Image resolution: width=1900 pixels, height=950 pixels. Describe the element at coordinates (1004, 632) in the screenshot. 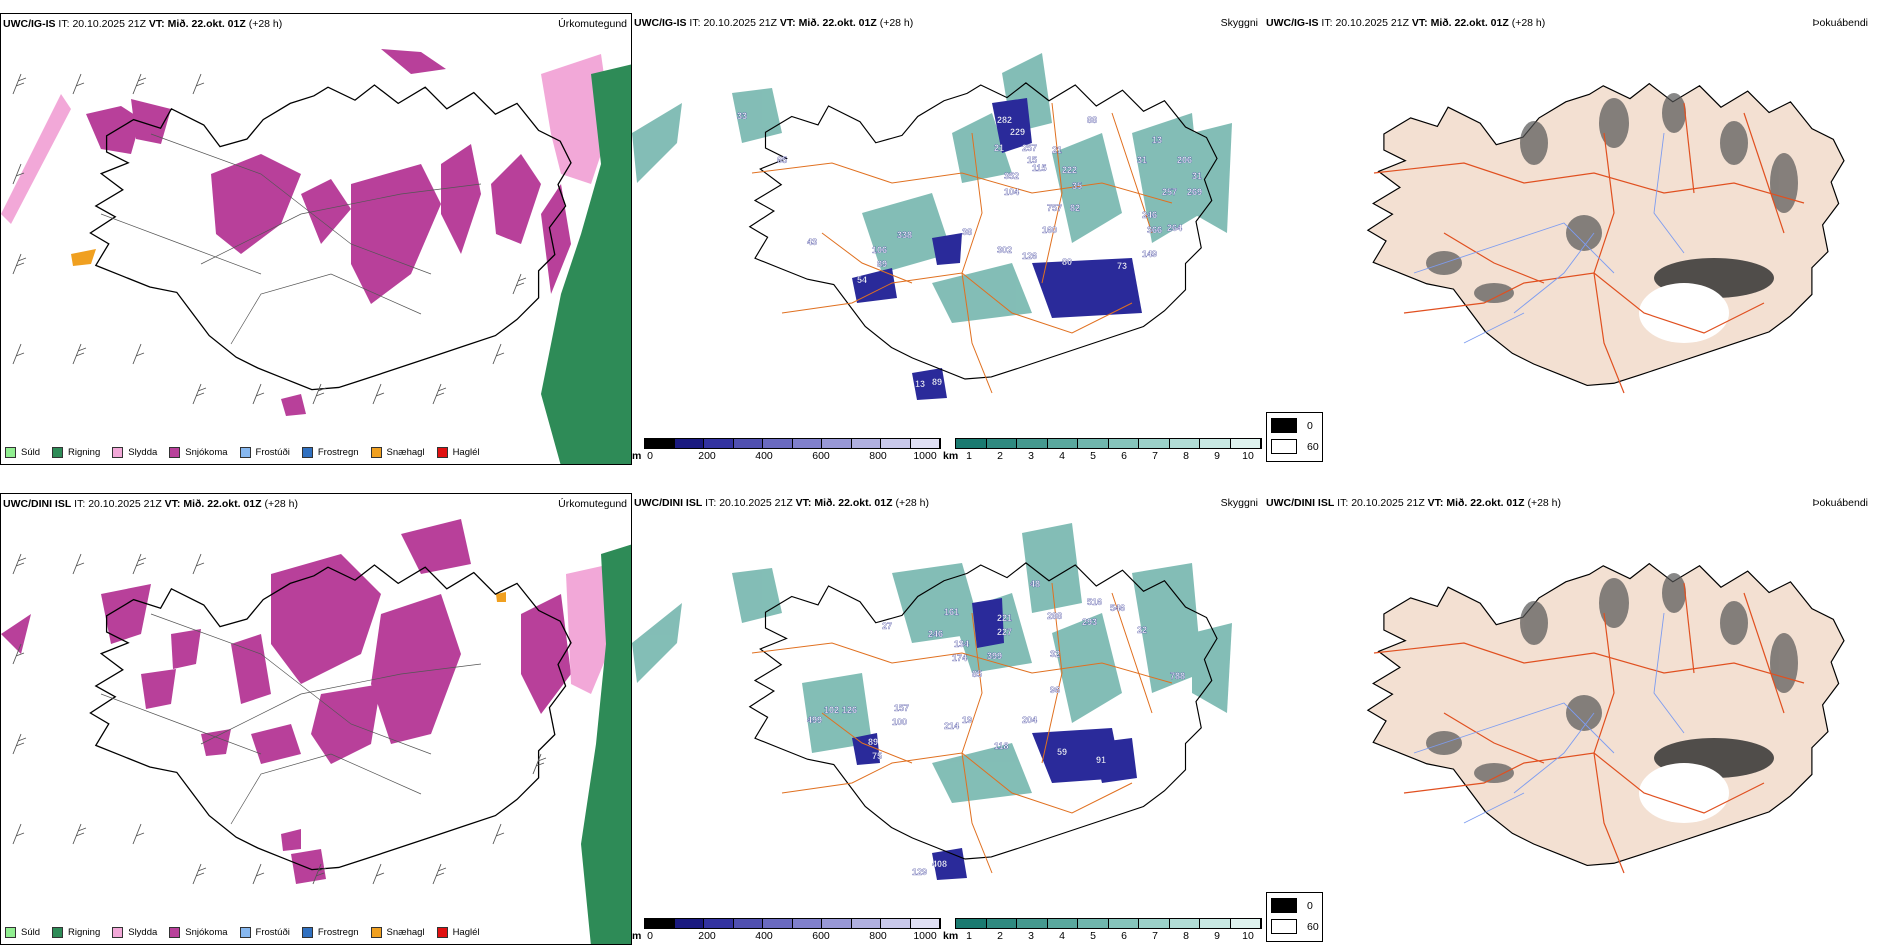

I see `svg-text: 227` at that location.